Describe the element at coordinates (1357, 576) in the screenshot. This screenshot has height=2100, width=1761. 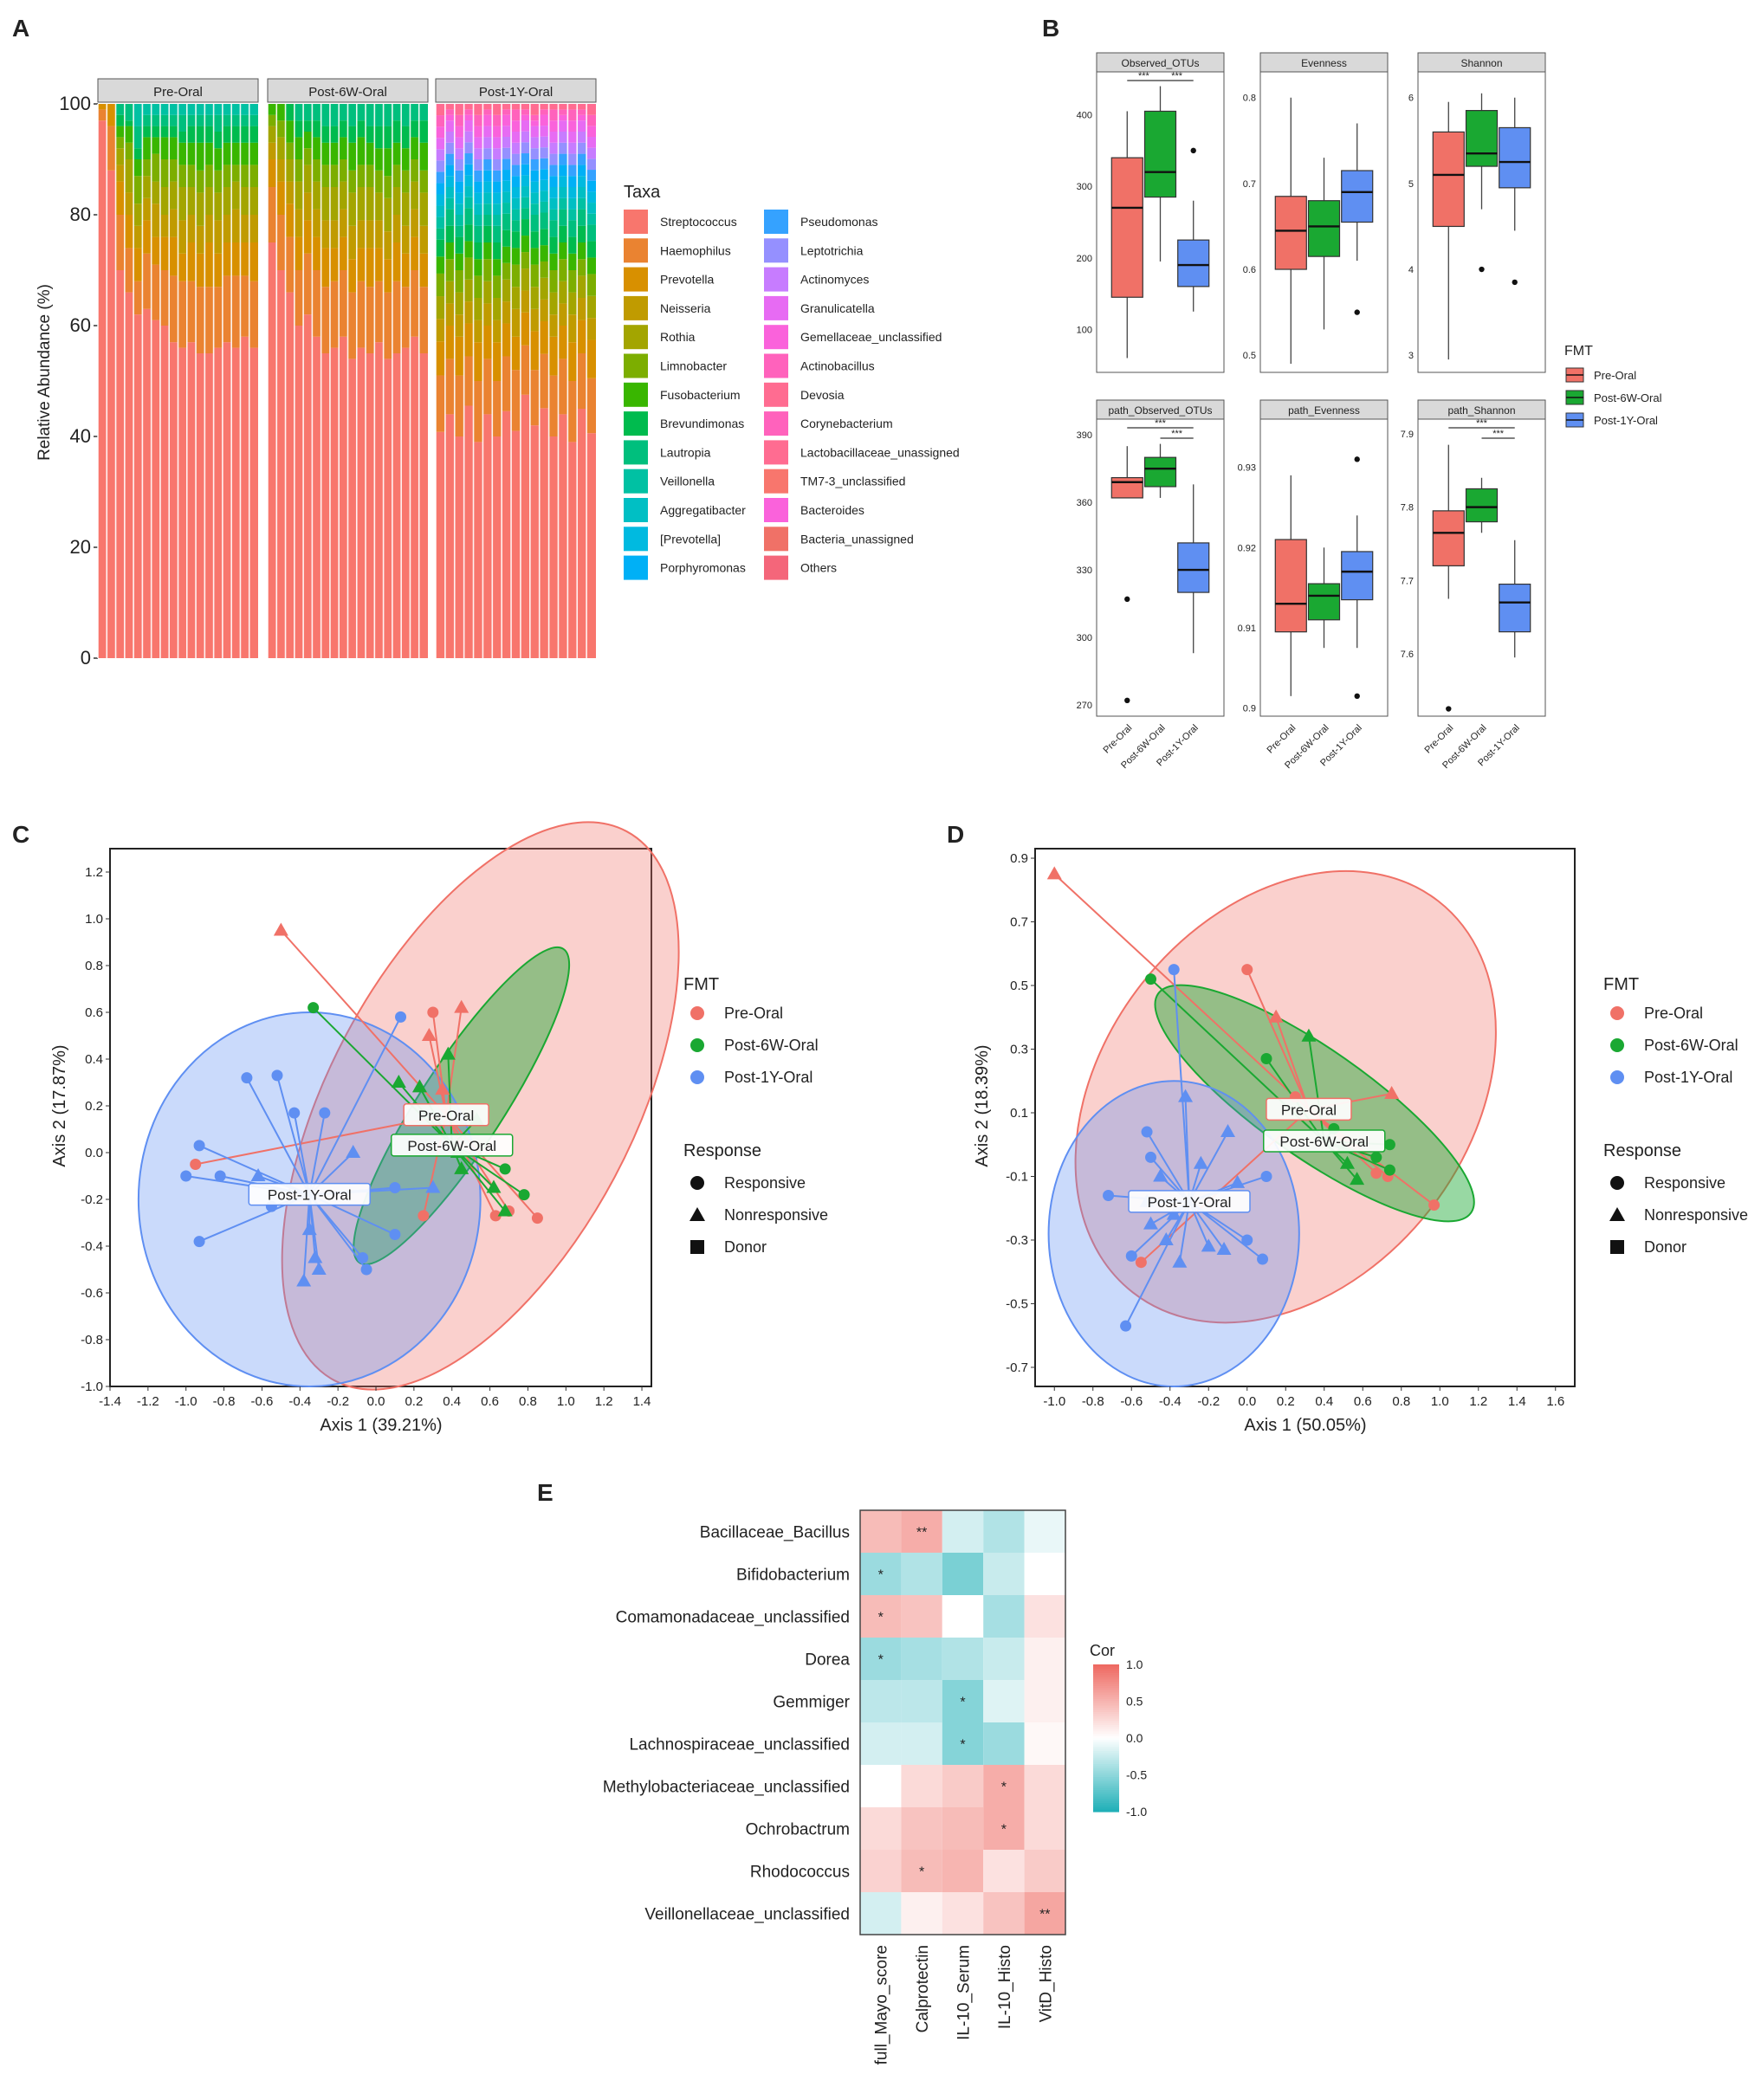
I see `box` at that location.